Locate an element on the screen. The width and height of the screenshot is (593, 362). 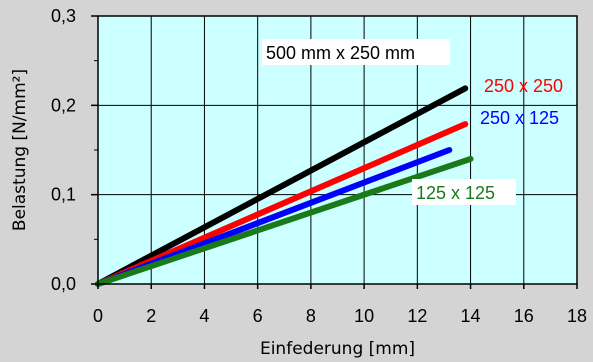
y-tick-label: 0,3 is located at coordinates (63, 16).